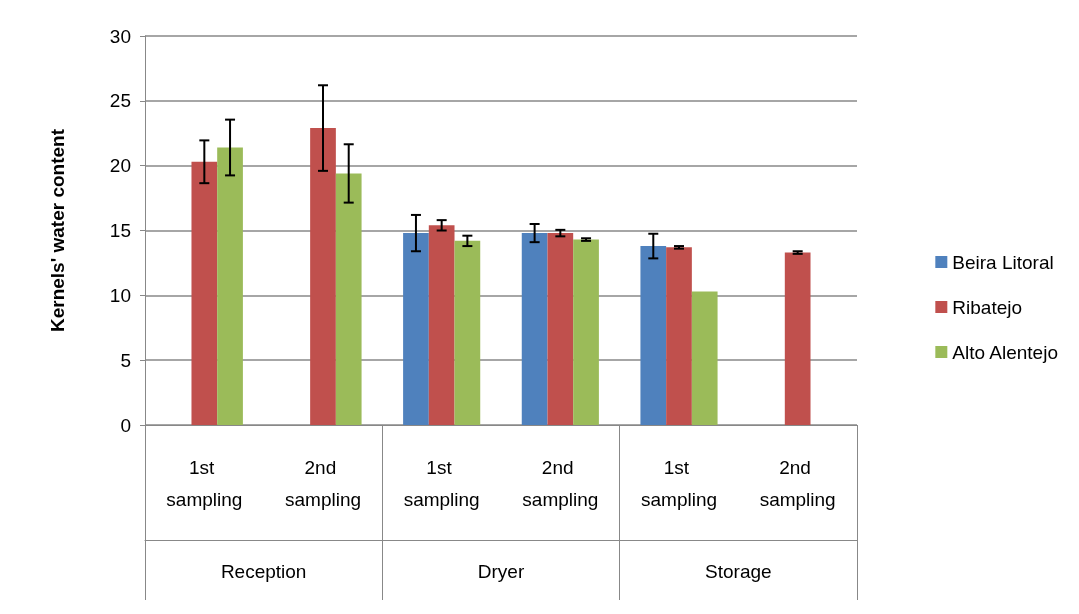 Image resolution: width=1079 pixels, height=614 pixels. What do you see at coordinates (125, 360) in the screenshot?
I see `y-tick-label: 5` at bounding box center [125, 360].